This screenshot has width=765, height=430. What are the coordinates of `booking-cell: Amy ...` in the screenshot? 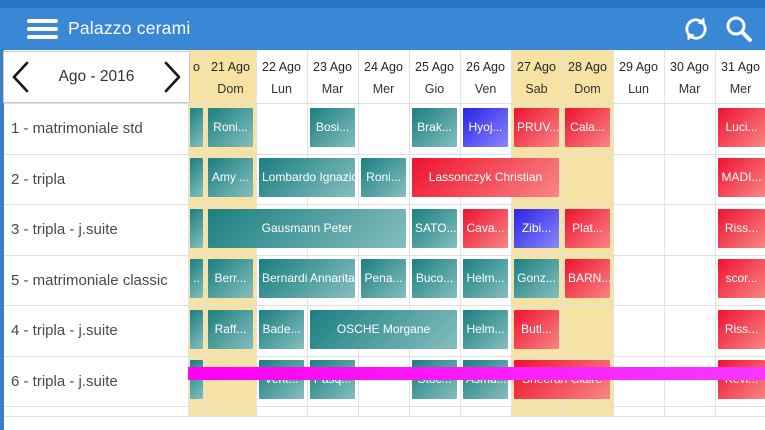 It's located at (230, 177).